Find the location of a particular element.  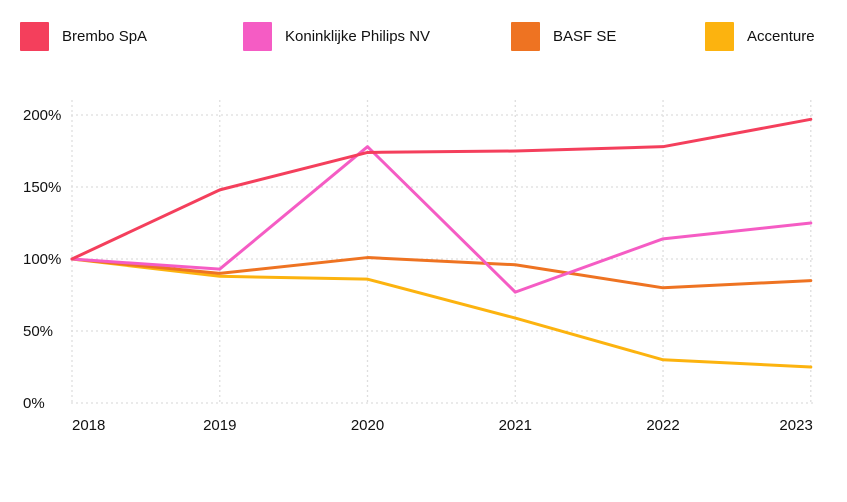

legend-label-basf: BASF SE is located at coordinates (585, 36).